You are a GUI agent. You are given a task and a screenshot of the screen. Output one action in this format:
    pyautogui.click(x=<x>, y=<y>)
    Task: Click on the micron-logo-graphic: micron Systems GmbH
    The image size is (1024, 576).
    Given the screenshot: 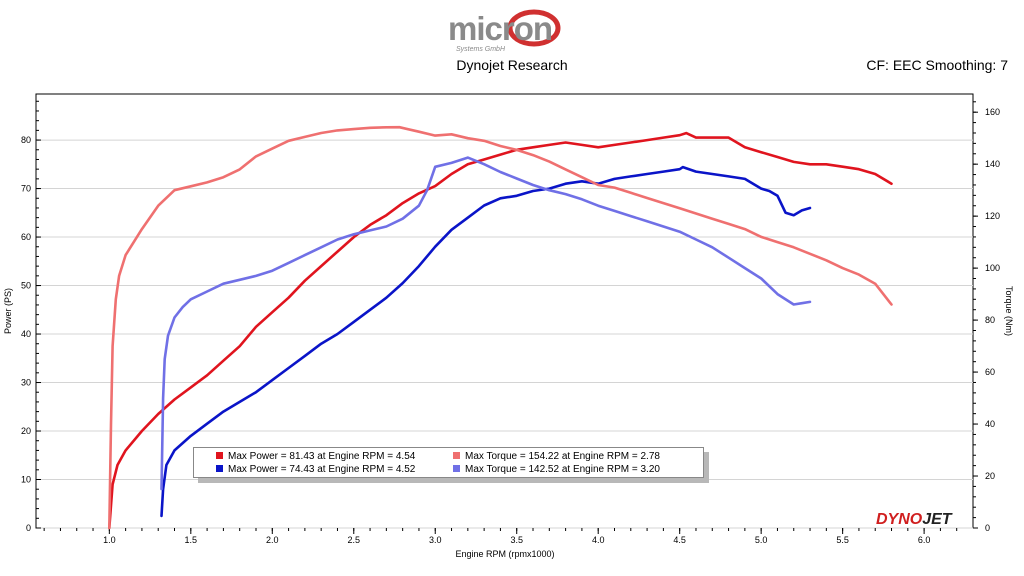 What is the action you would take?
    pyautogui.click(x=504, y=31)
    